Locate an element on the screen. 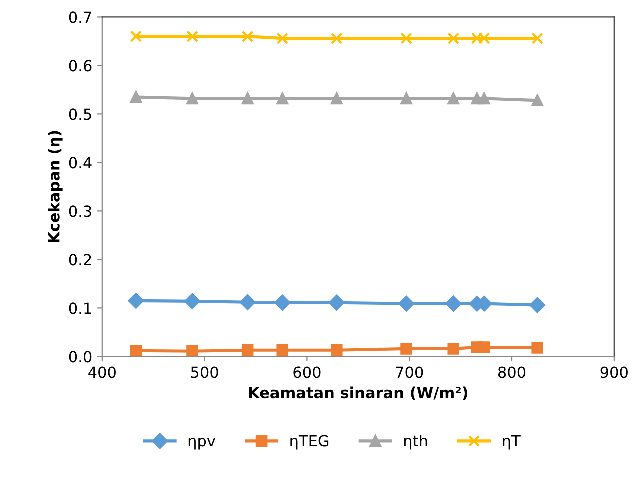 The width and height of the screenshot is (640, 492). y-tick-label: 0.1 is located at coordinates (80, 308).